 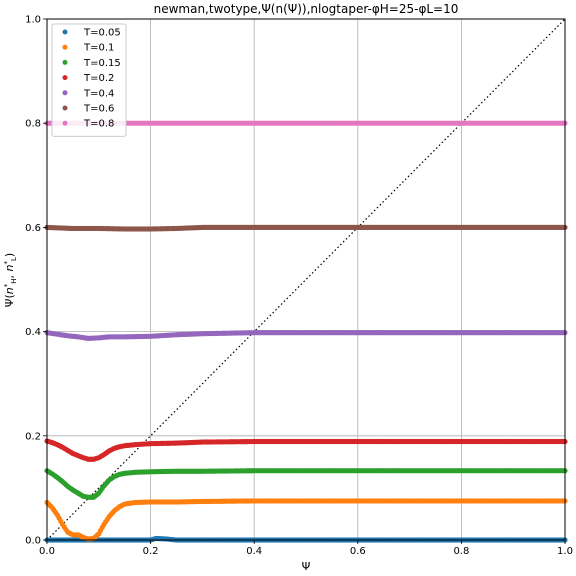 I want to click on x-tick-label: 1.0, so click(x=565, y=551).